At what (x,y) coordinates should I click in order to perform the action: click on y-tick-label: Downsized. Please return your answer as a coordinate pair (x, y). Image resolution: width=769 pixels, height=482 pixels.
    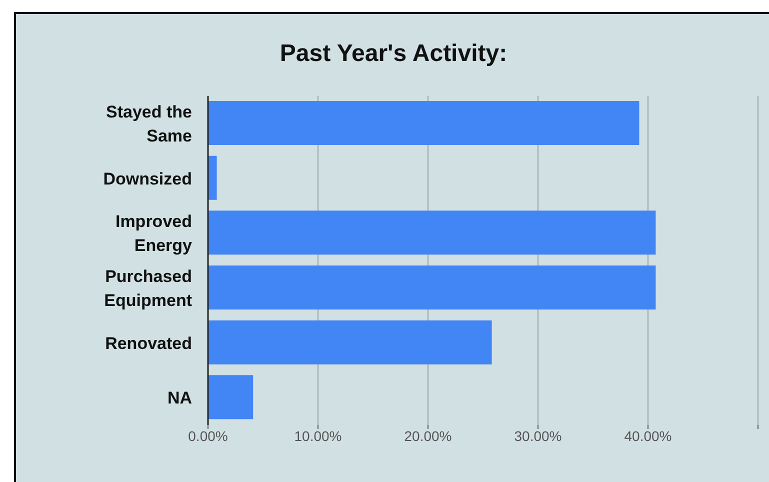
    Looking at the image, I should click on (147, 178).